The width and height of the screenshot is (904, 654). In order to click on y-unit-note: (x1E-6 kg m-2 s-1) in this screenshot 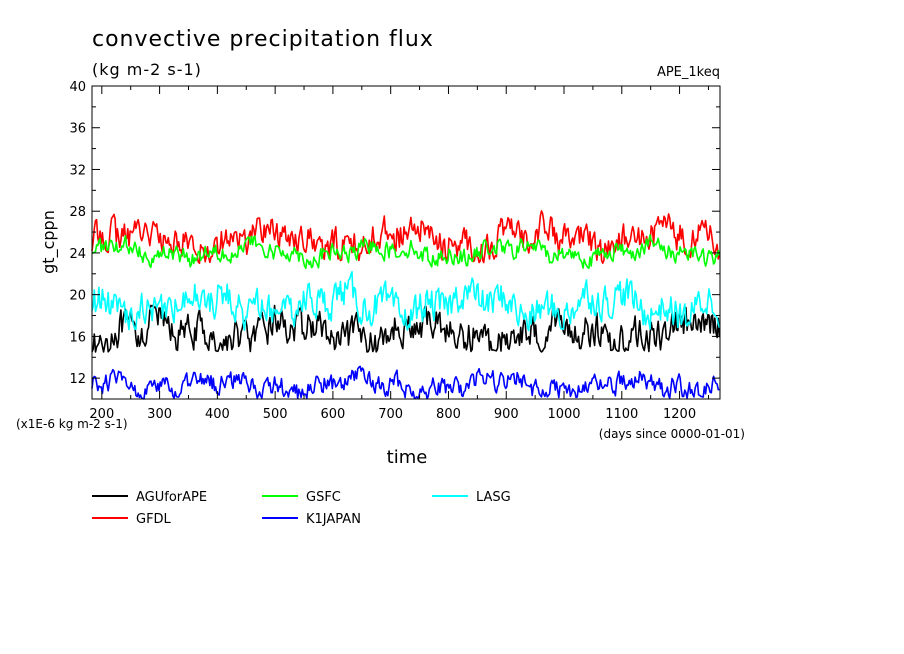, I will do `click(72, 424)`.